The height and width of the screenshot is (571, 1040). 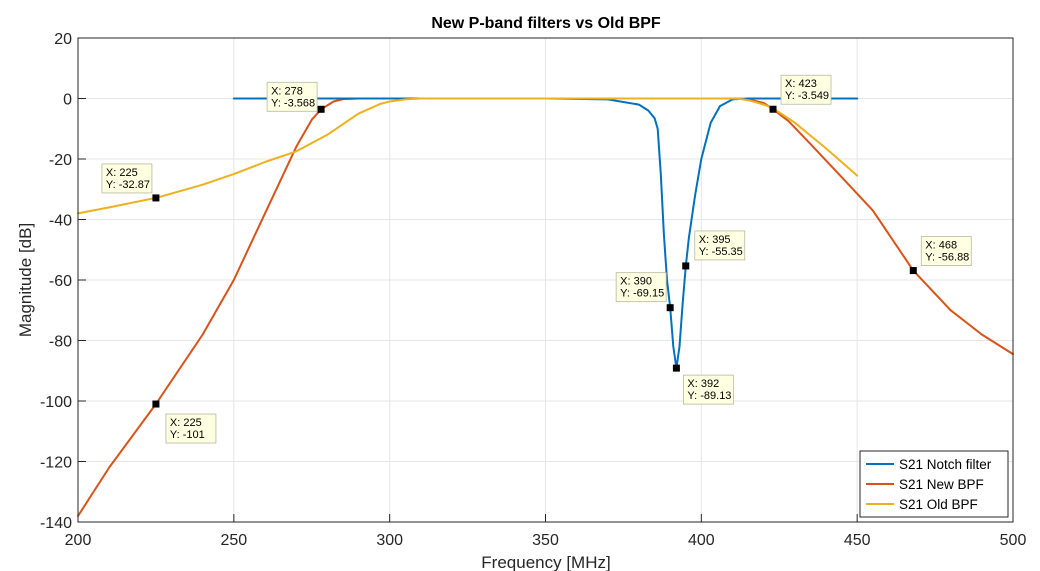 What do you see at coordinates (187, 435) in the screenshot?
I see `data-tip-text: Y: -101` at bounding box center [187, 435].